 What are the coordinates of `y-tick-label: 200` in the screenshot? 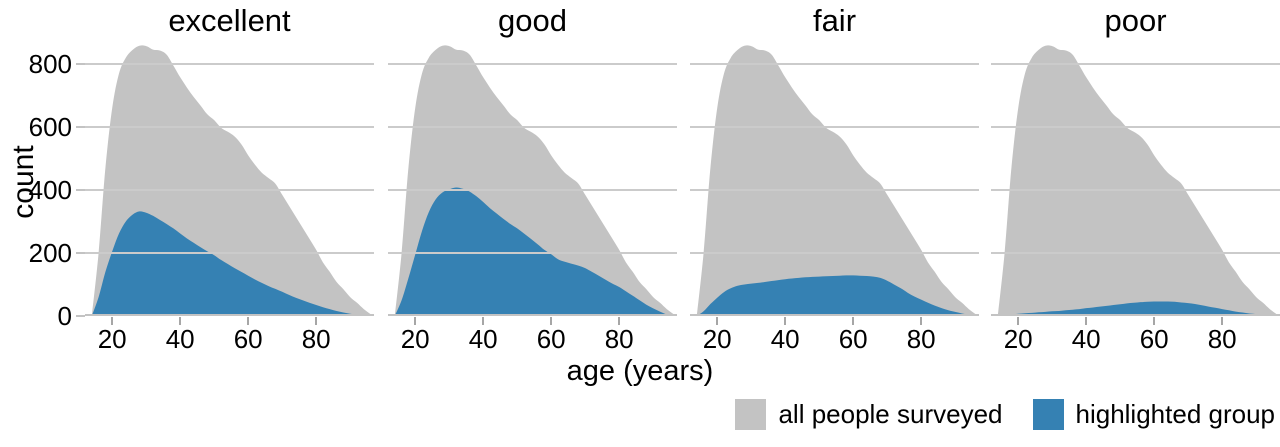 It's located at (50, 253).